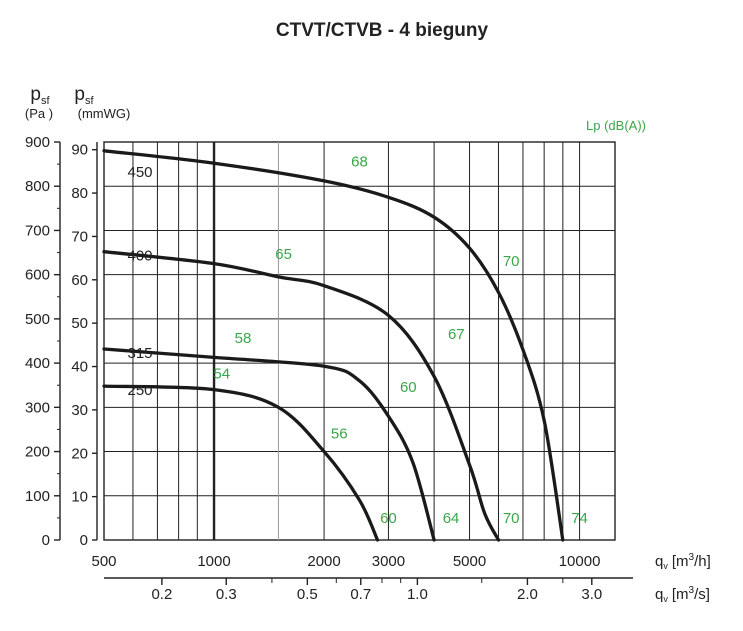 Image resolution: width=743 pixels, height=631 pixels. What do you see at coordinates (213, 561) in the screenshot?
I see `x-tick-m3h-label: 1000` at bounding box center [213, 561].